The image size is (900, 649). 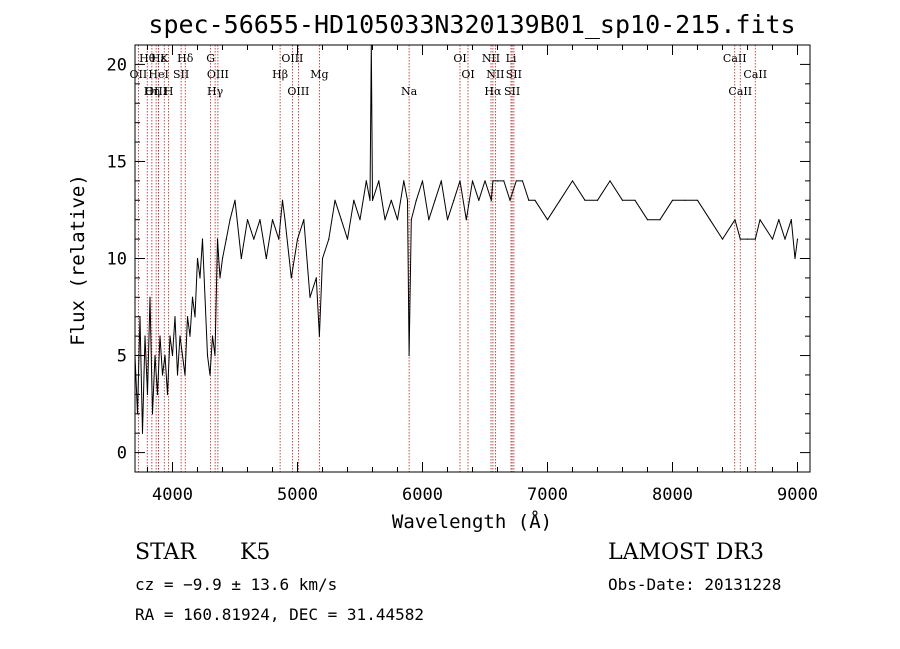 I want to click on x-tick-label: 9000, so click(x=797, y=495).